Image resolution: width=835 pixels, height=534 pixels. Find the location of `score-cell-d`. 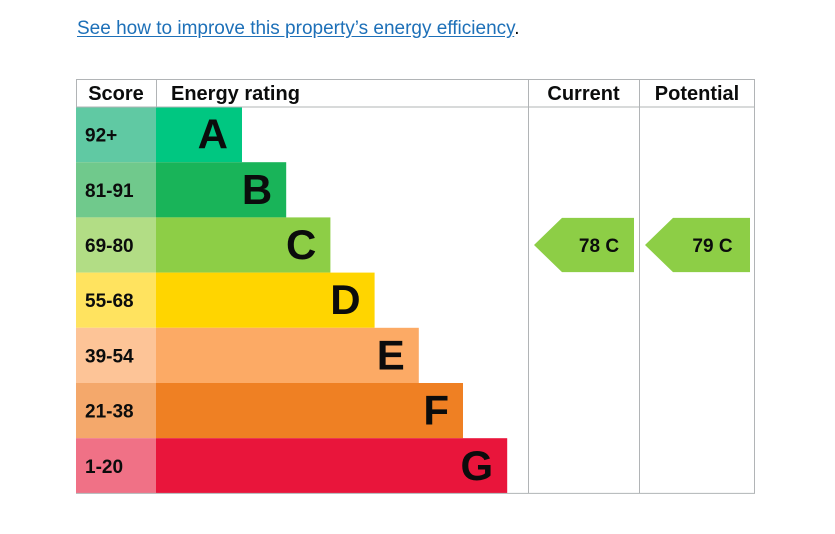

score-cell-d is located at coordinates (116, 300).